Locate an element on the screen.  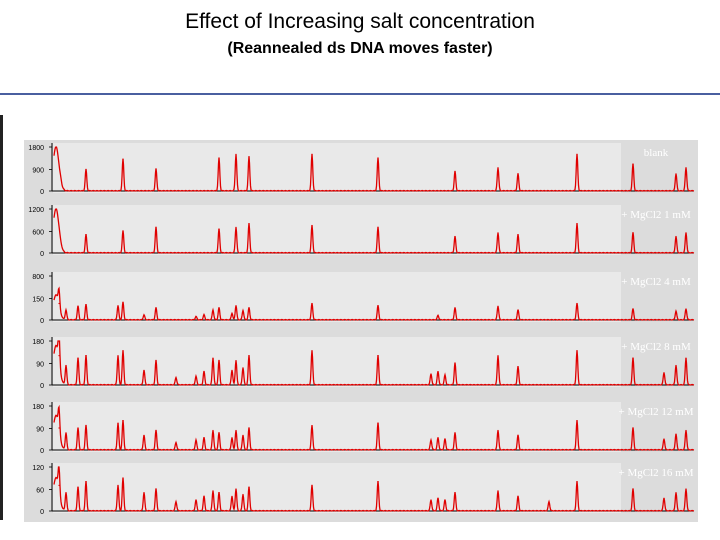
panel-label: + MgCl2 12 mM is located at coordinates (656, 412).